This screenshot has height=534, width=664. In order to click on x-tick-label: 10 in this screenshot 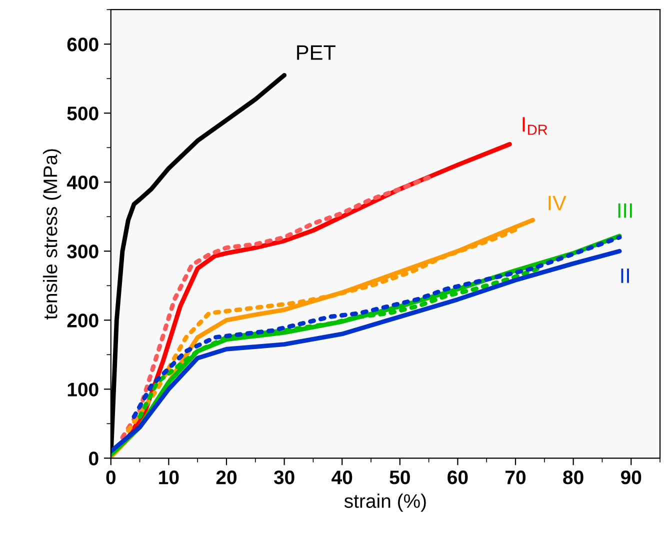, I will do `click(169, 477)`.